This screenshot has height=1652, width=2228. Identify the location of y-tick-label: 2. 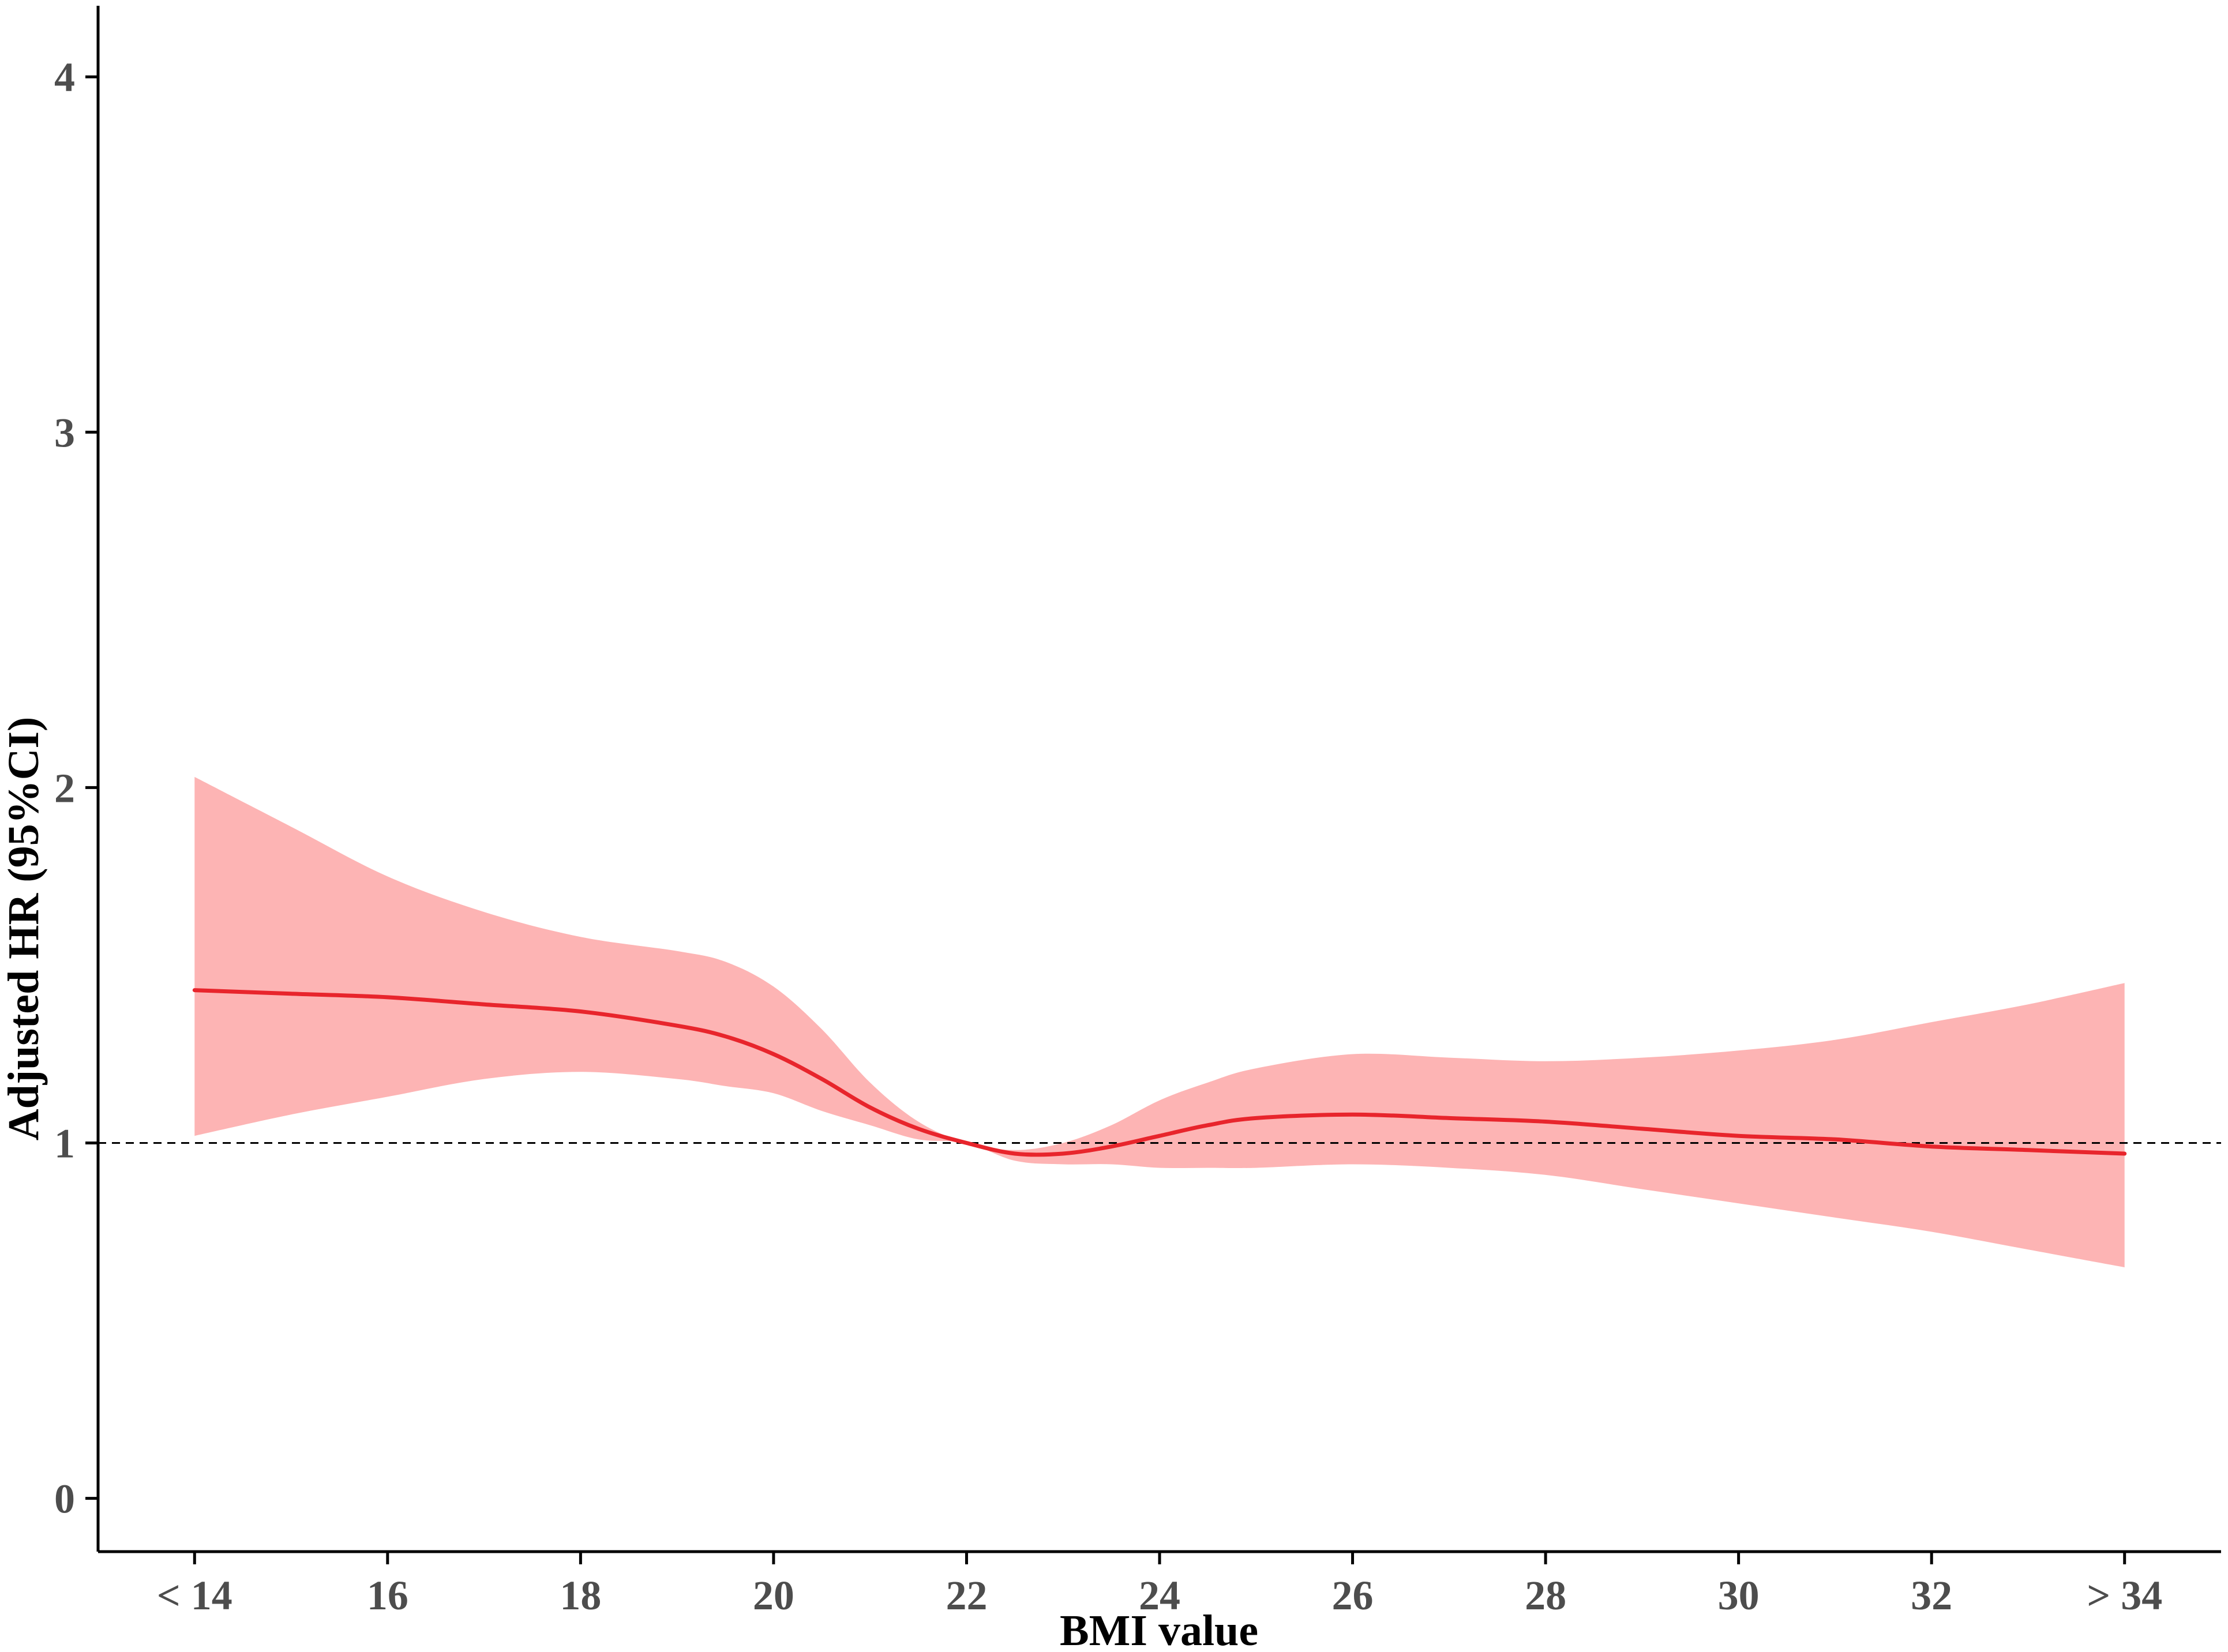
(64, 788).